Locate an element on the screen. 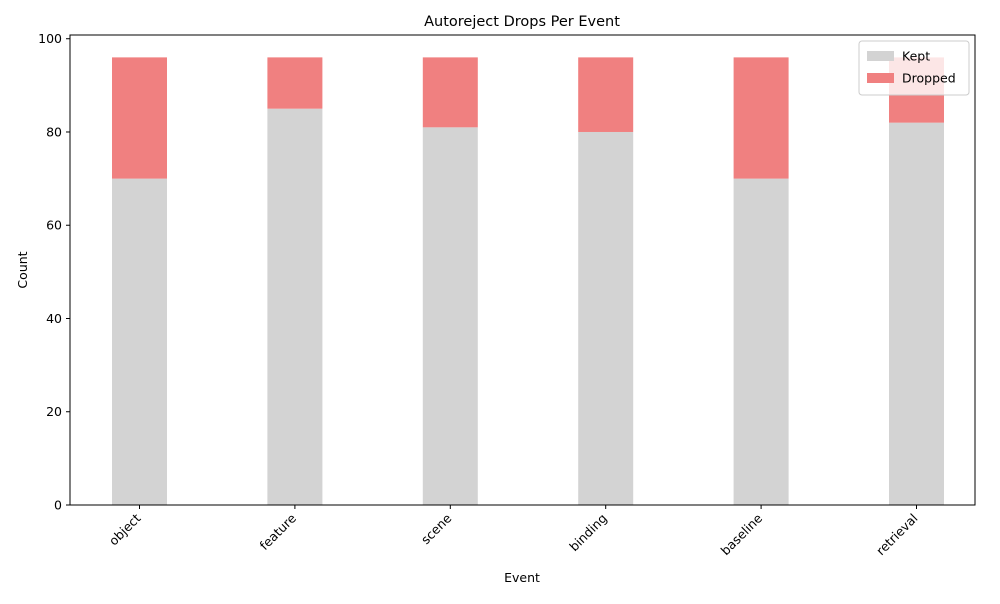 Image resolution: width=1000 pixels, height=604 pixels. legend-swatch-dropped is located at coordinates (880, 78).